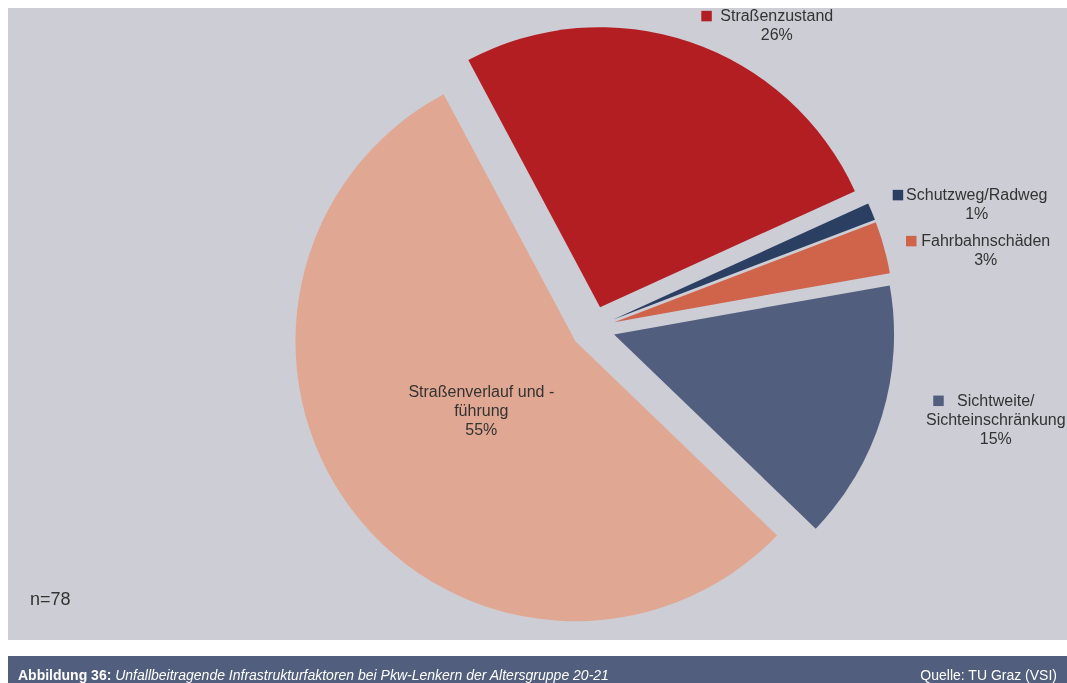 This screenshot has height=683, width=1067. Describe the element at coordinates (986, 260) in the screenshot. I see `data-label: 3%` at that location.